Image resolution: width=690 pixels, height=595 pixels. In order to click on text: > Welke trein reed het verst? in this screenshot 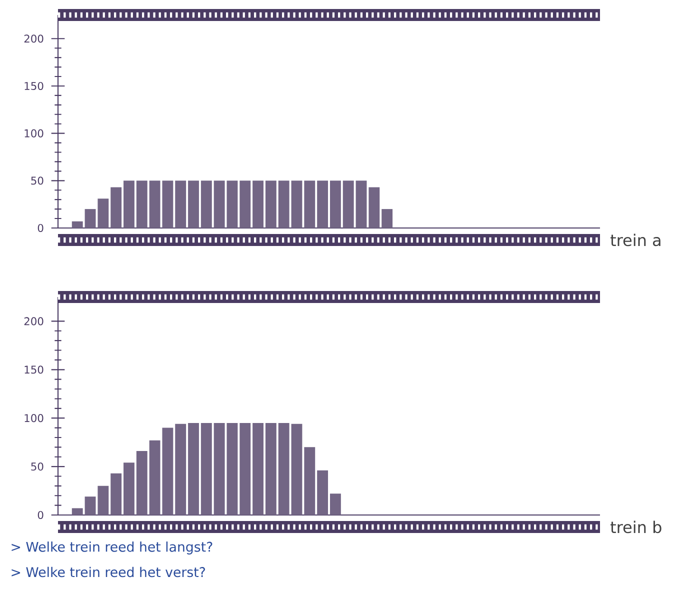, I will do `click(108, 572)`.